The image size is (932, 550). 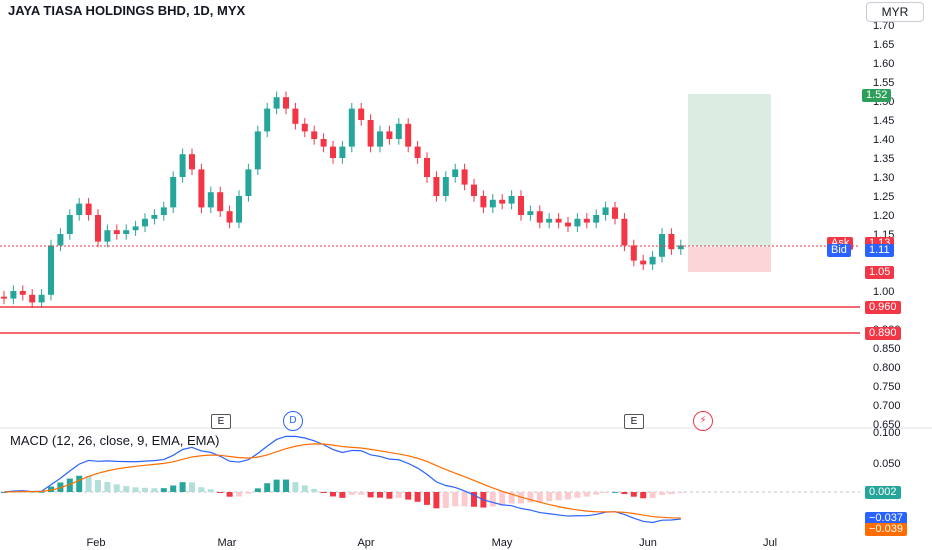 What do you see at coordinates (839, 250) in the screenshot?
I see `bid-label-tag: Bid` at bounding box center [839, 250].